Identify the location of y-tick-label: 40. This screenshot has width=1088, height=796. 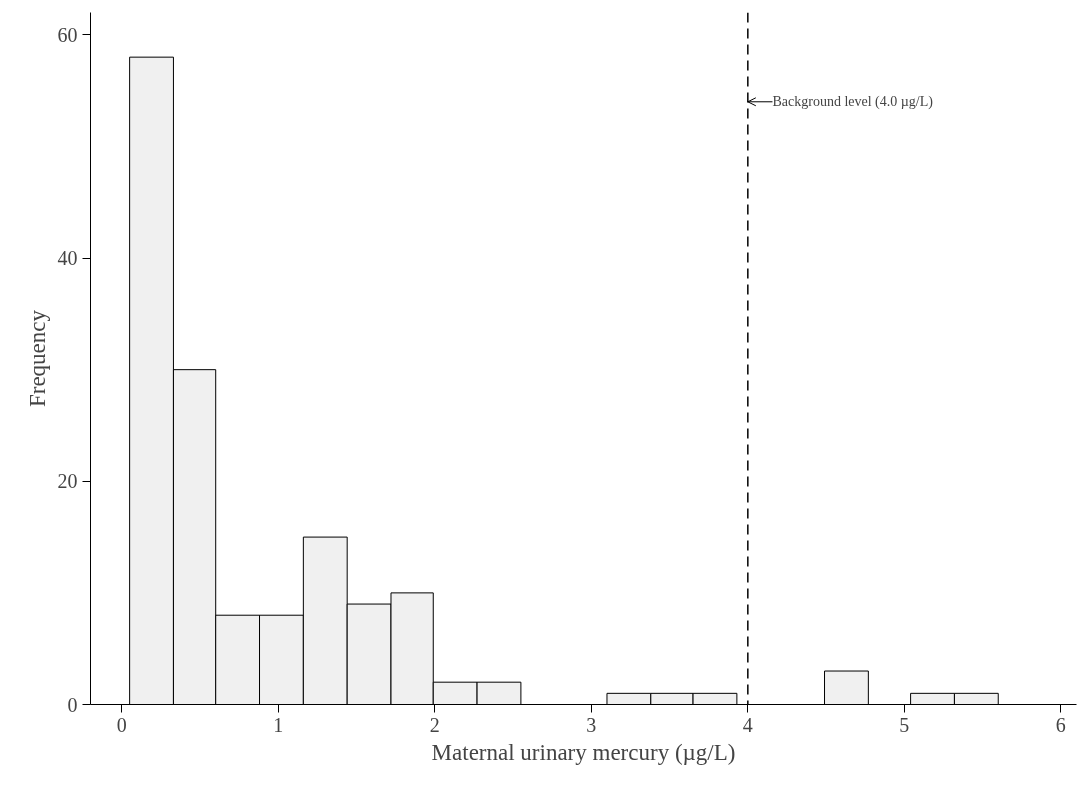
(67, 258).